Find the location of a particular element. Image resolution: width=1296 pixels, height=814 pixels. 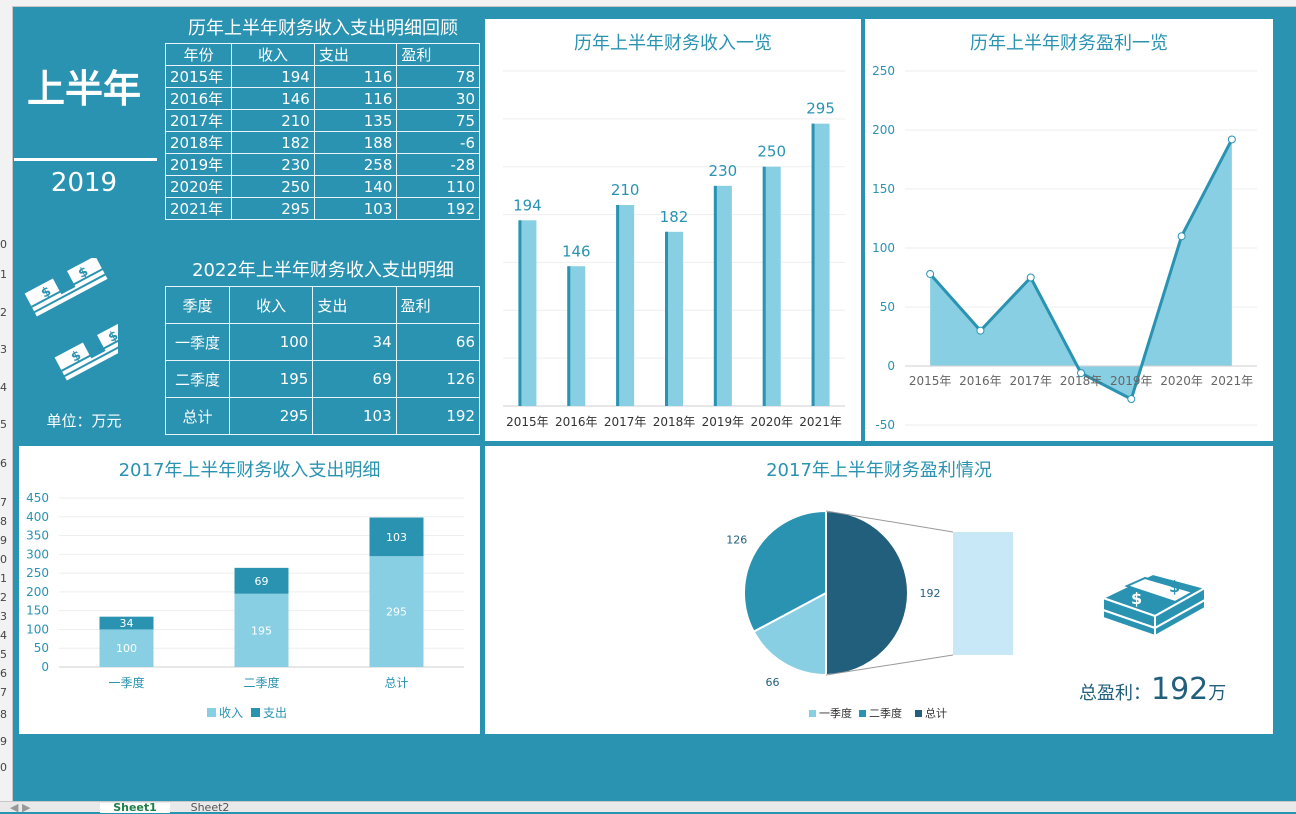

table-cell: 69 is located at coordinates (354, 379).